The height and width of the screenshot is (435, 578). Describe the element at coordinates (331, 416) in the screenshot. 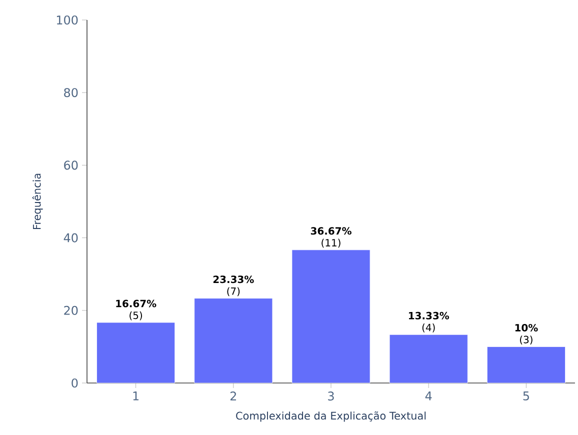

I see `x-axis-title: Complexidade da Explicação Textual` at that location.